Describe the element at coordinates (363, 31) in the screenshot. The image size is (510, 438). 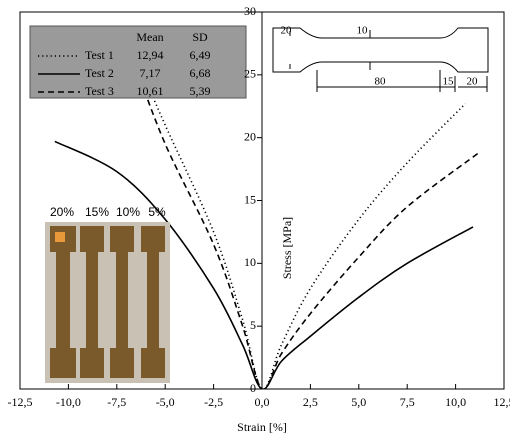
I see `dimension: 10` at that location.